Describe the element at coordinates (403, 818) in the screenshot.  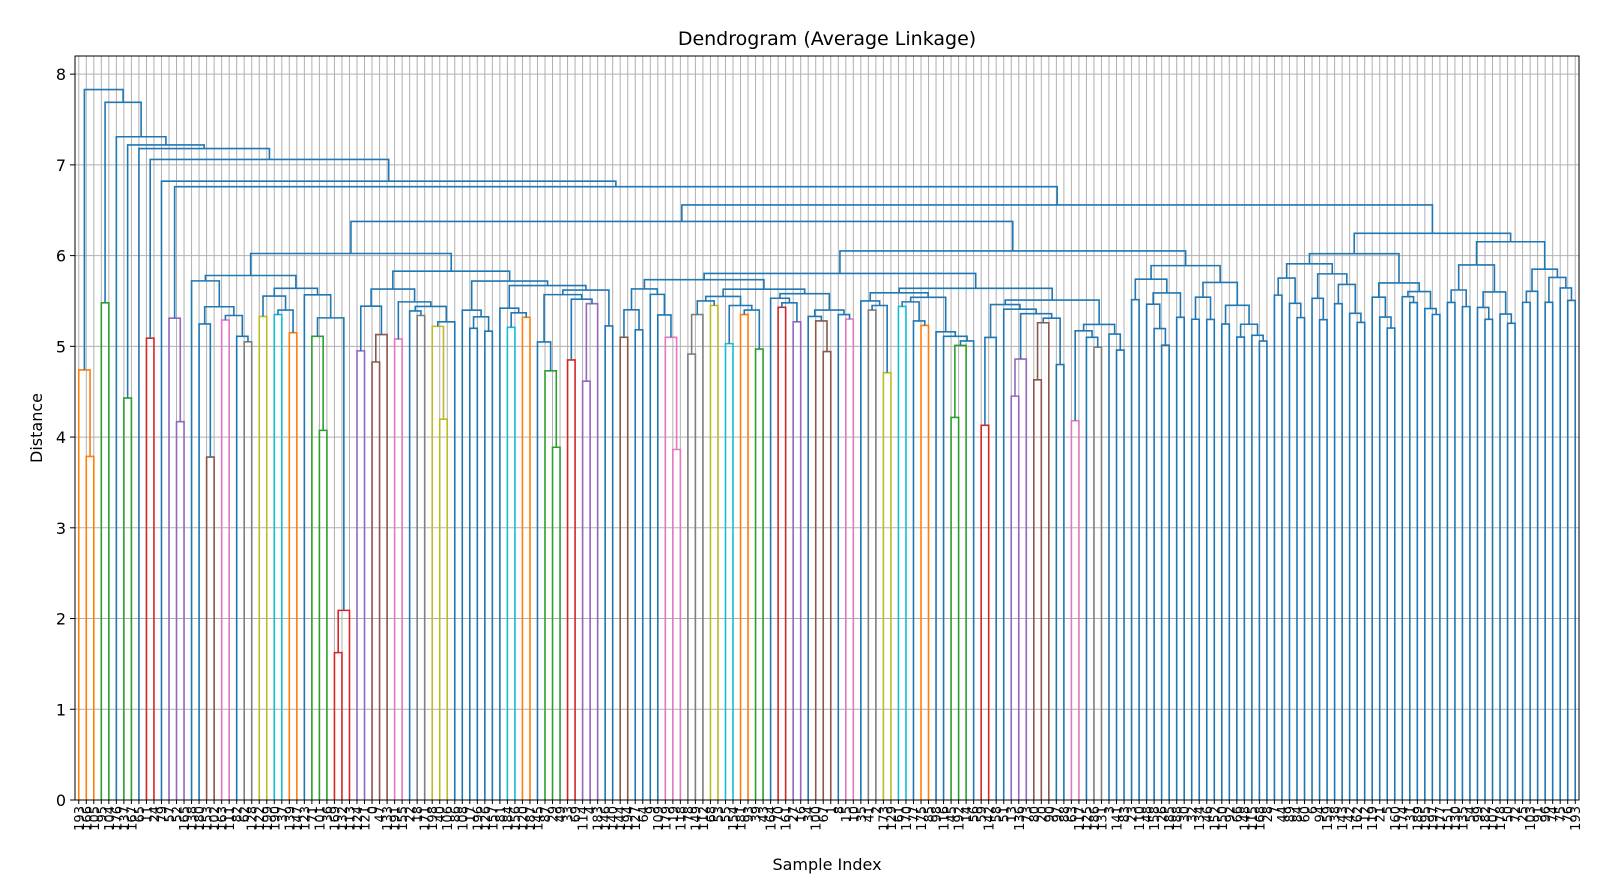
I see `leaf-label: 155` at that location.